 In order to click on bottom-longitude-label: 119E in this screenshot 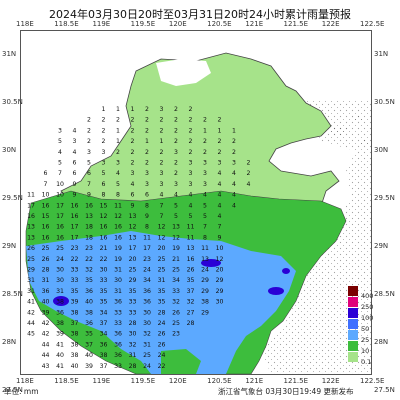, I will do `click(101, 381)`.